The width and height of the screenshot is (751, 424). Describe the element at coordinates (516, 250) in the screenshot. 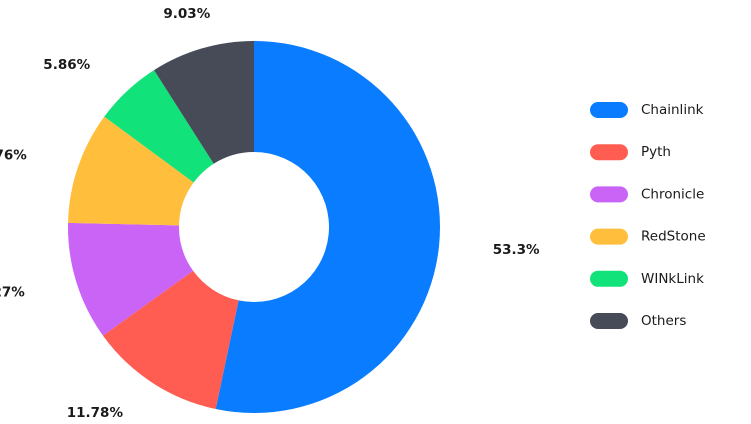

I see `data-label: 53.3%` at that location.